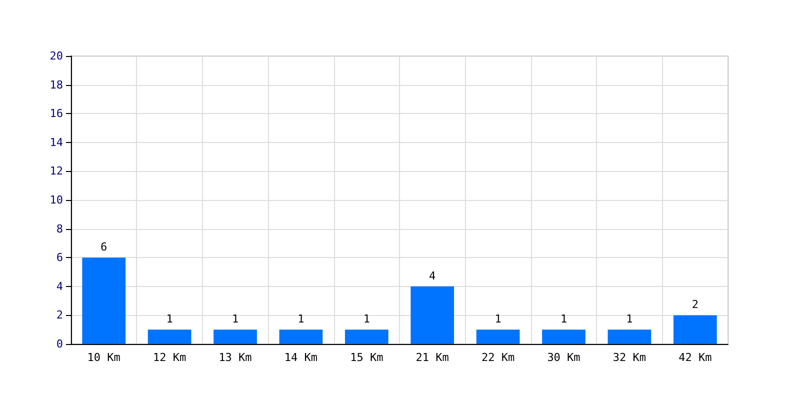 The height and width of the screenshot is (400, 800). Describe the element at coordinates (56, 200) in the screenshot. I see `y-tick-label: 10` at that location.